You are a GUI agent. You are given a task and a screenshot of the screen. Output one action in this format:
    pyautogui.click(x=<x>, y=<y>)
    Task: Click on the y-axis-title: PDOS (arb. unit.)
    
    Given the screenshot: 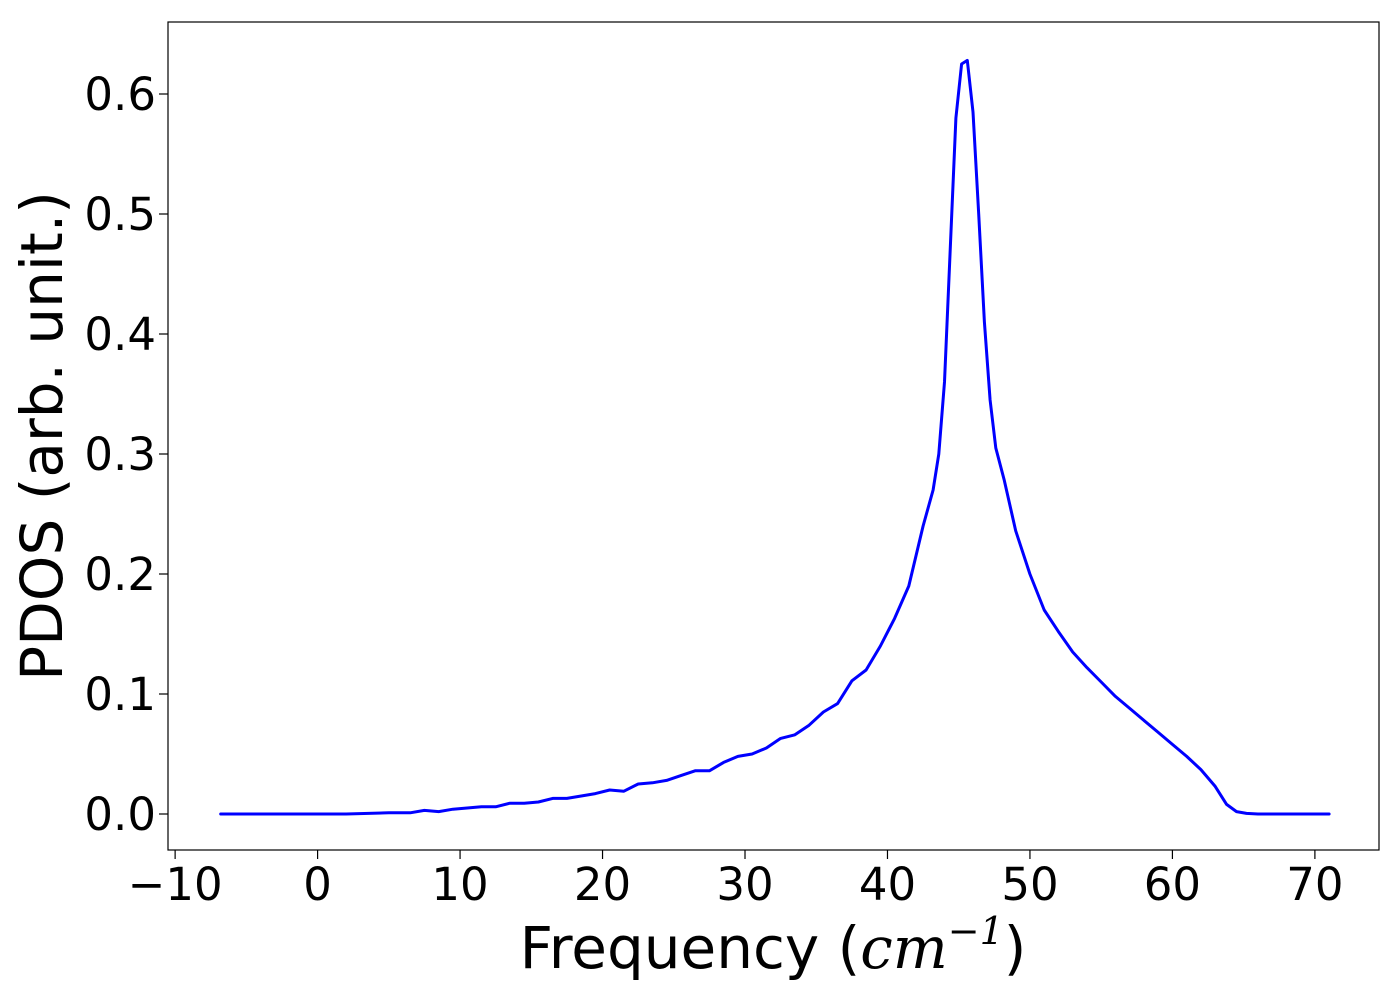 What is the action you would take?
    pyautogui.click(x=42, y=436)
    